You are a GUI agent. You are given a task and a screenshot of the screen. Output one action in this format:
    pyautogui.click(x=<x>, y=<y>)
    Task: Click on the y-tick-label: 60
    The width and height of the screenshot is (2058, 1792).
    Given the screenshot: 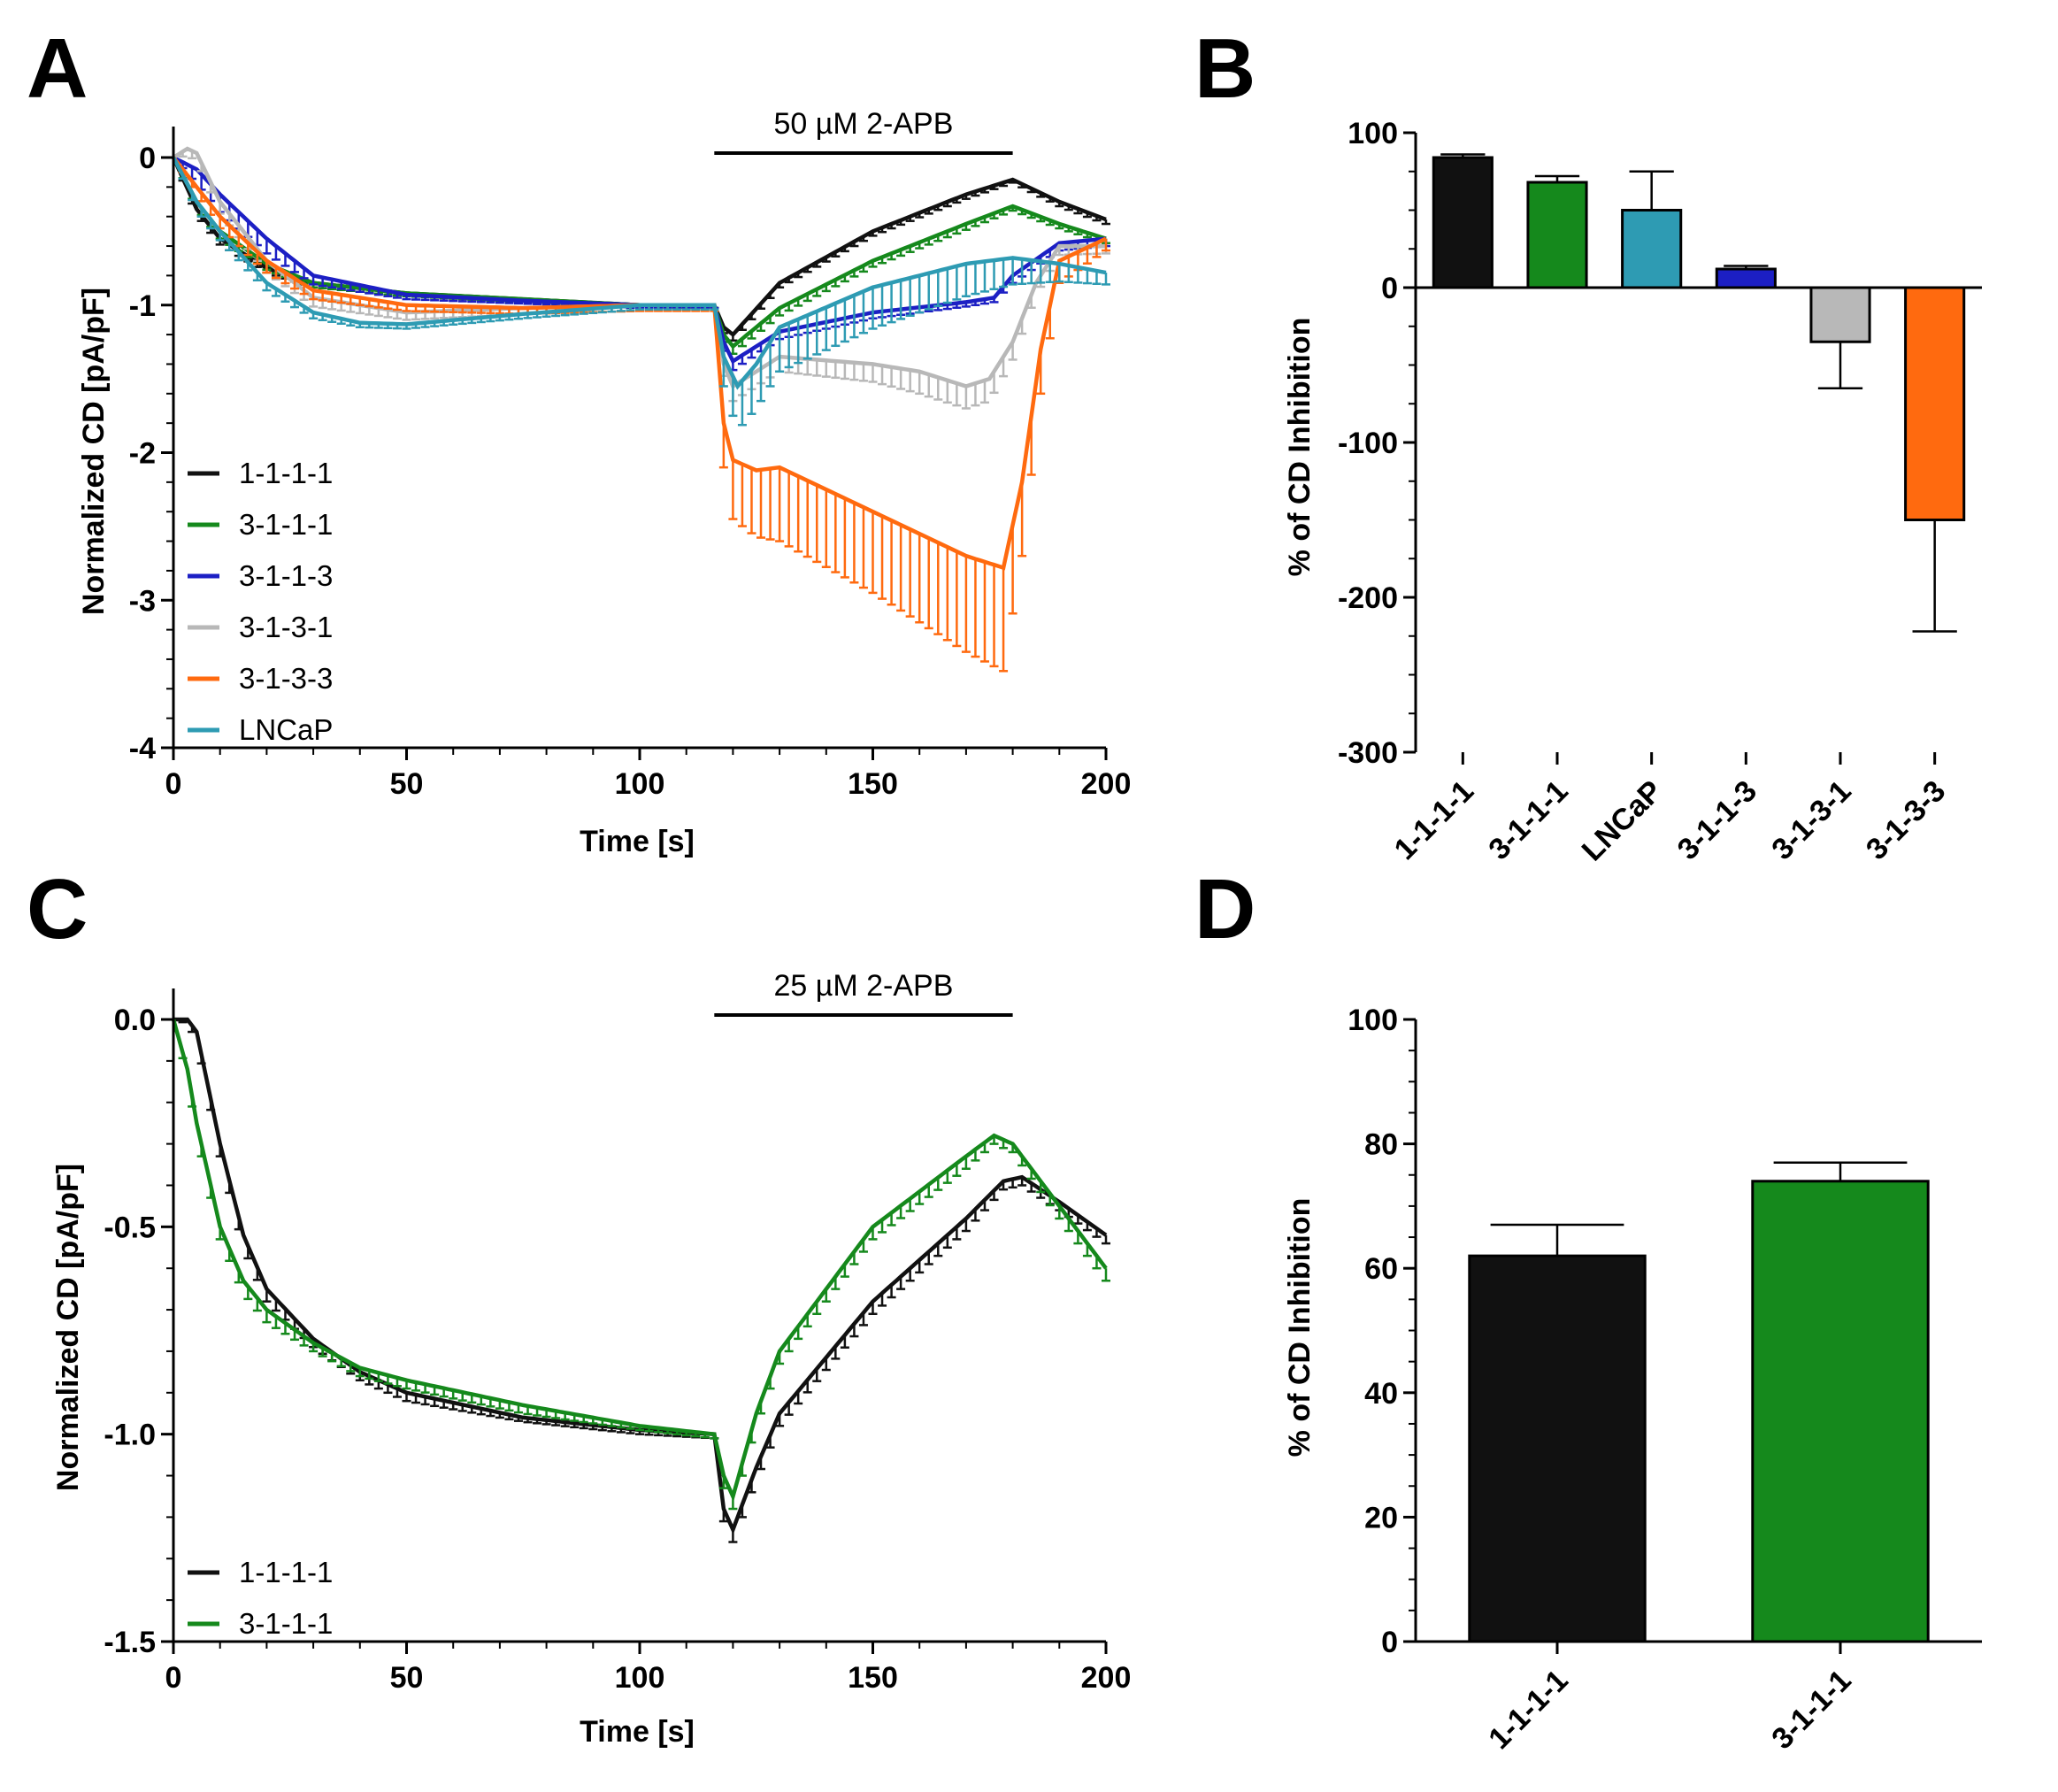 What is the action you would take?
    pyautogui.click(x=1381, y=1269)
    